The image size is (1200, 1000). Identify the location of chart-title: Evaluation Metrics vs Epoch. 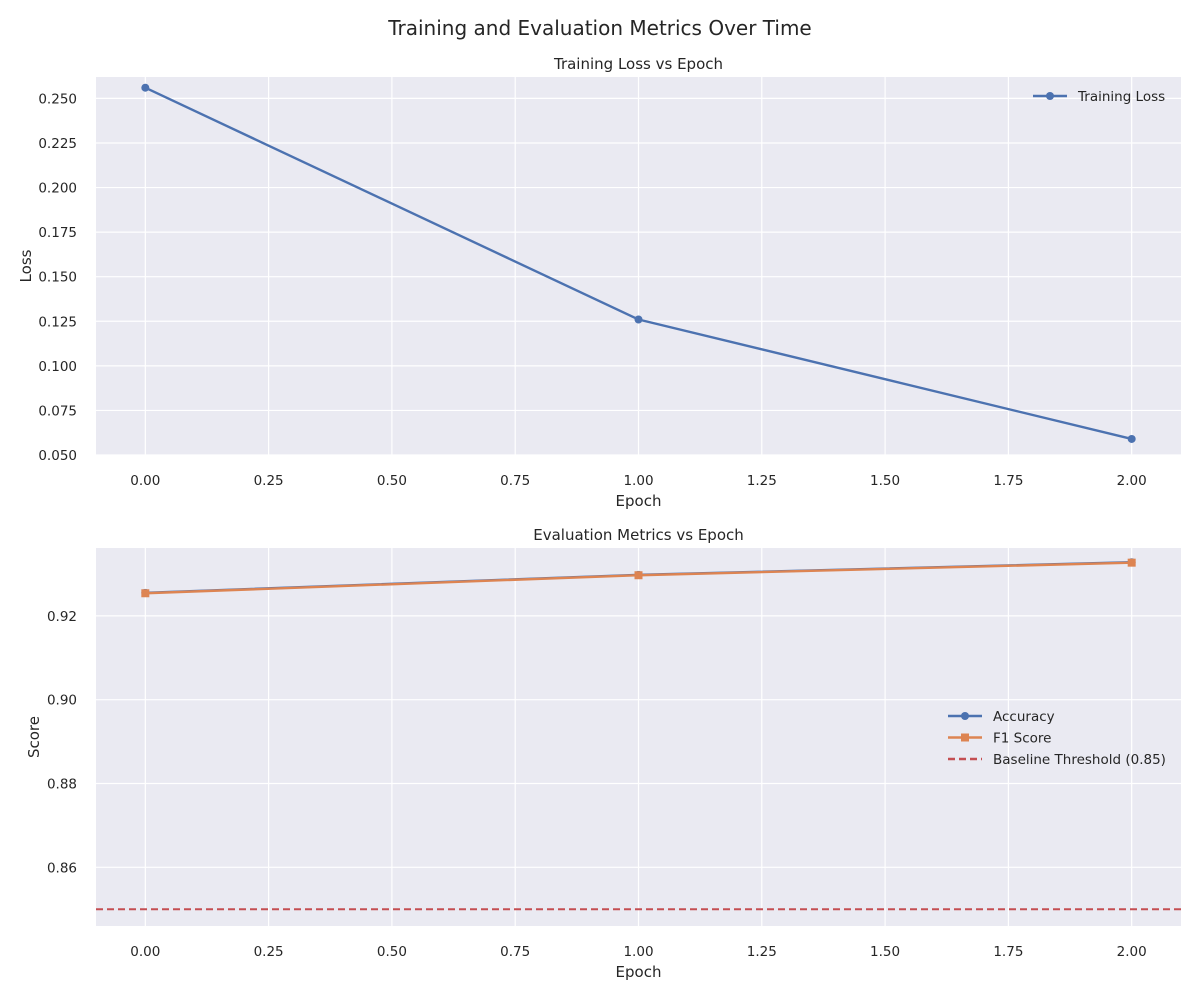
(638, 535).